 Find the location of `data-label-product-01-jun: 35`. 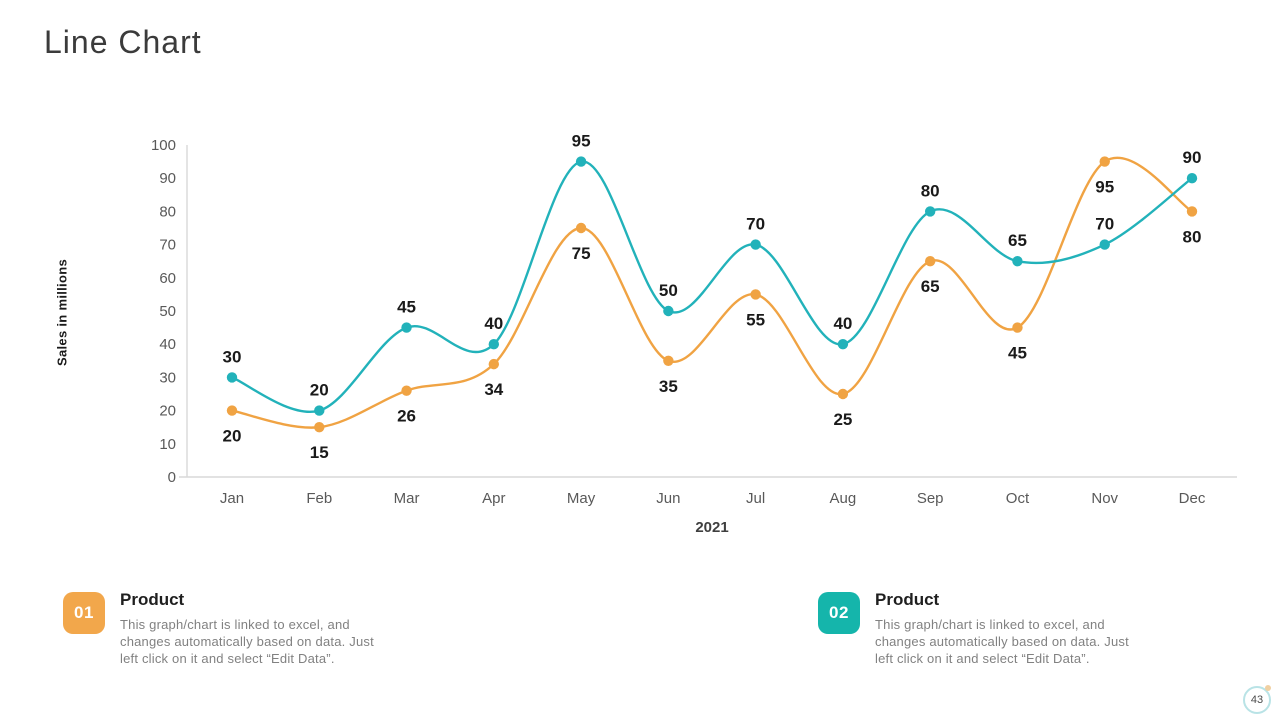

data-label-product-01-jun: 35 is located at coordinates (668, 386).